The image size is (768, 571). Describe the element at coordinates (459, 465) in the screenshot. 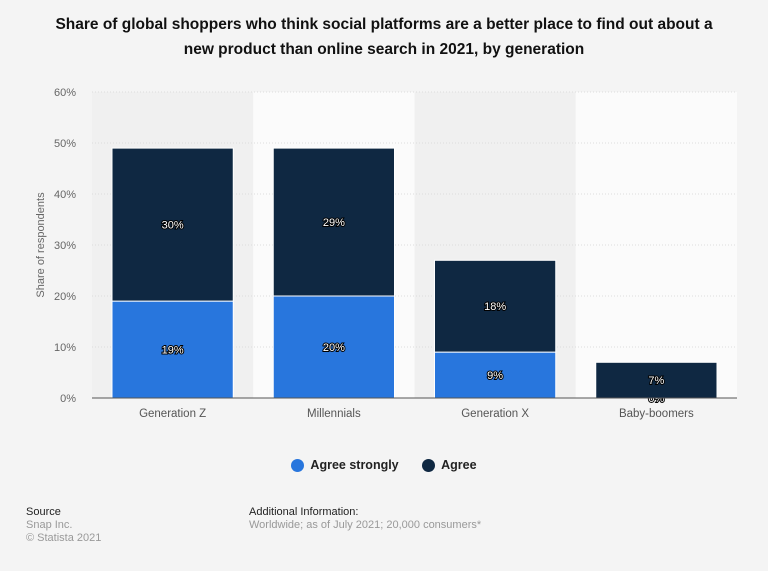

I see `legend-label: Agree` at that location.